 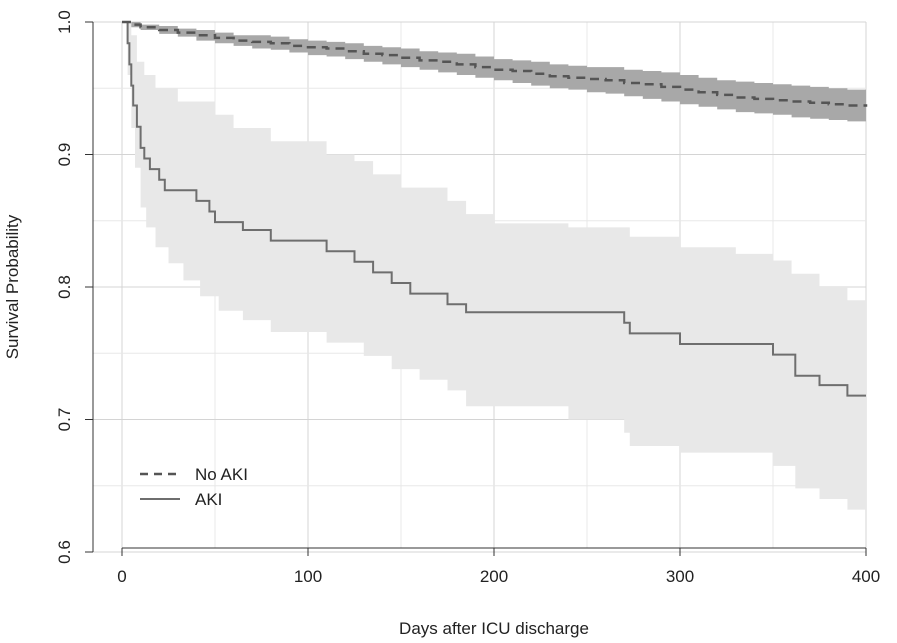 I want to click on x-ticks: 0 100 200 300 400, so click(x=498, y=567).